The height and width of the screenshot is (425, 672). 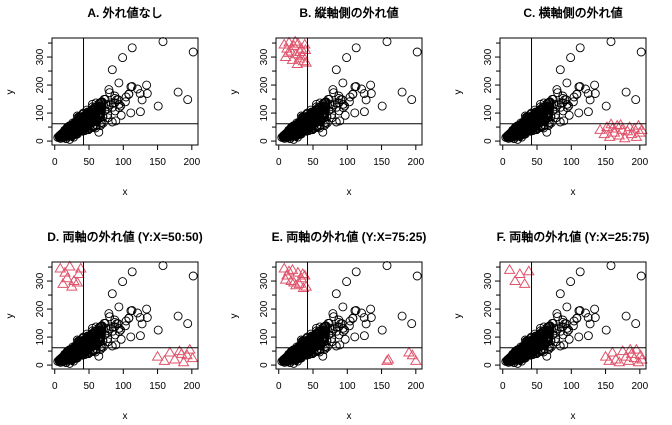 I want to click on panel-title: D. 両軸の外れ値 (Y:X=50:50), so click(x=124, y=236).